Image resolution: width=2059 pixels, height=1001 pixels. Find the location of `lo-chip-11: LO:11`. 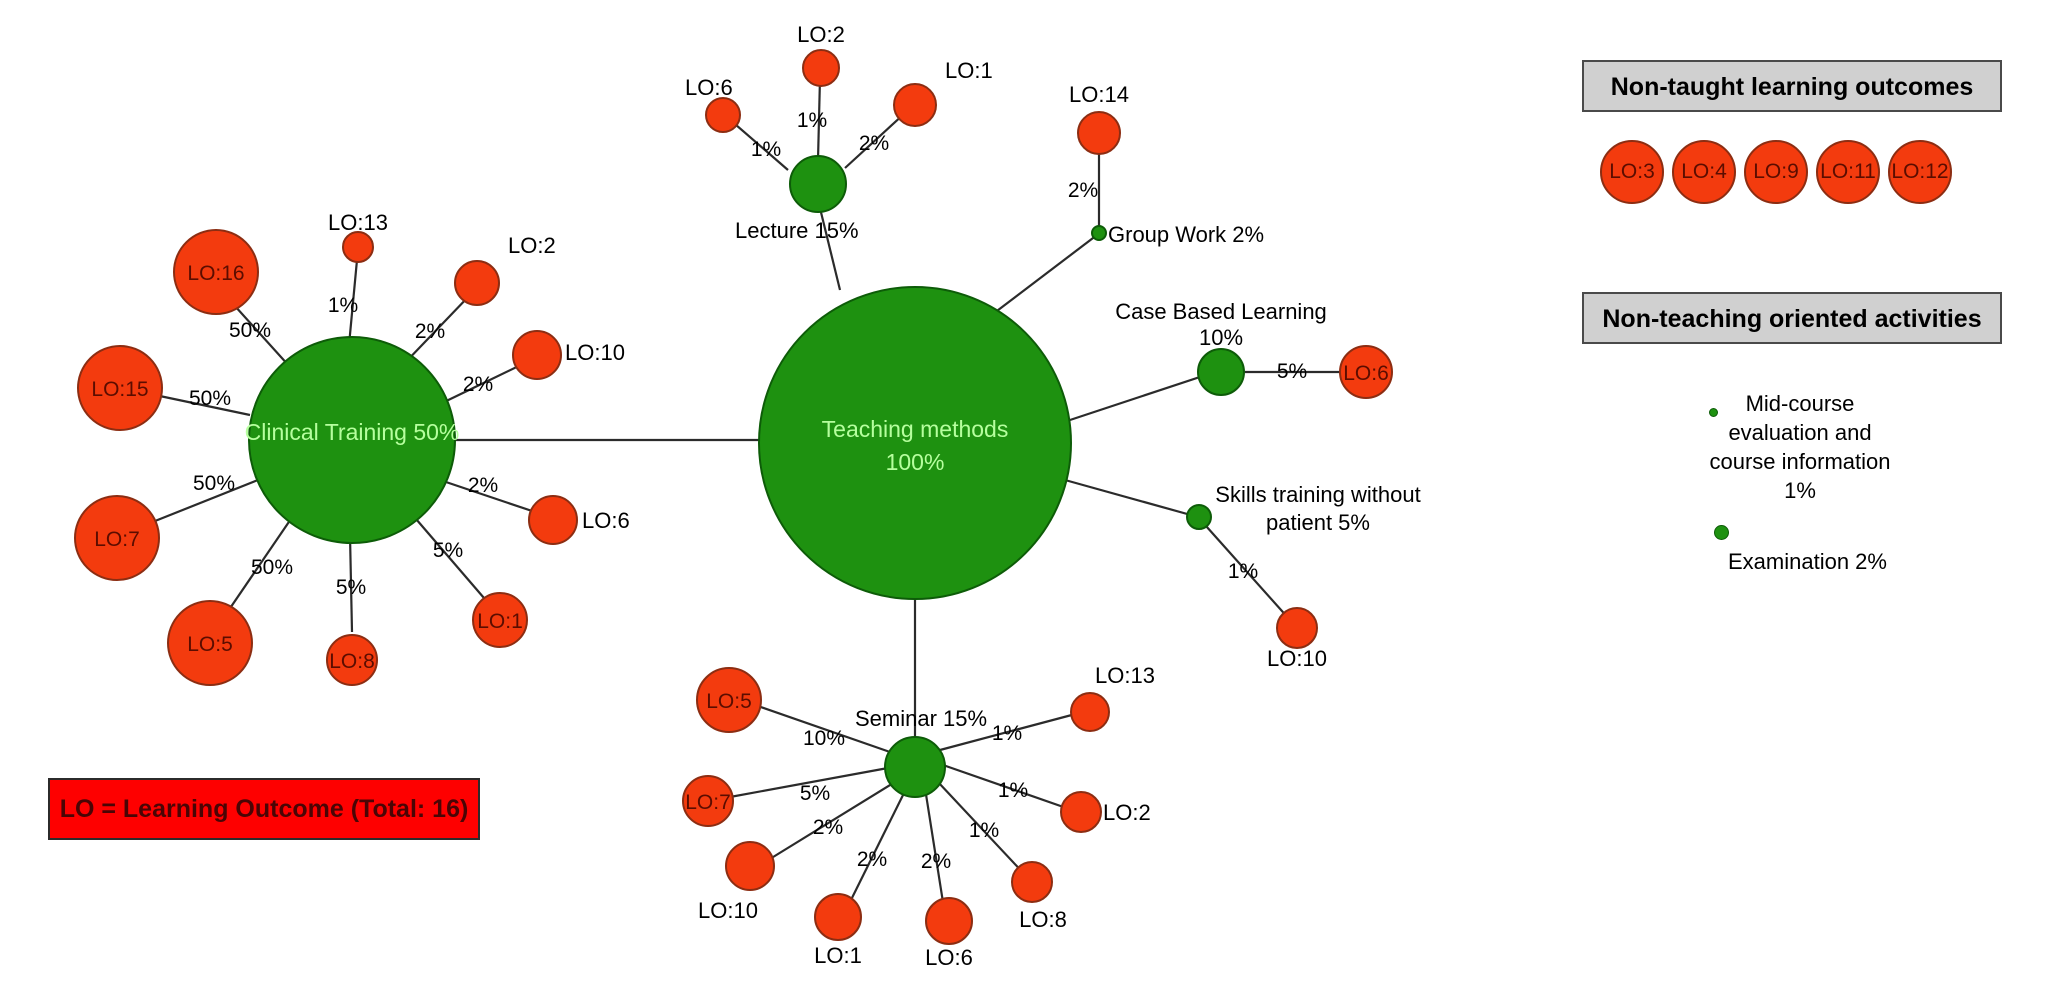

lo-chip-11: LO:11 is located at coordinates (1848, 172).